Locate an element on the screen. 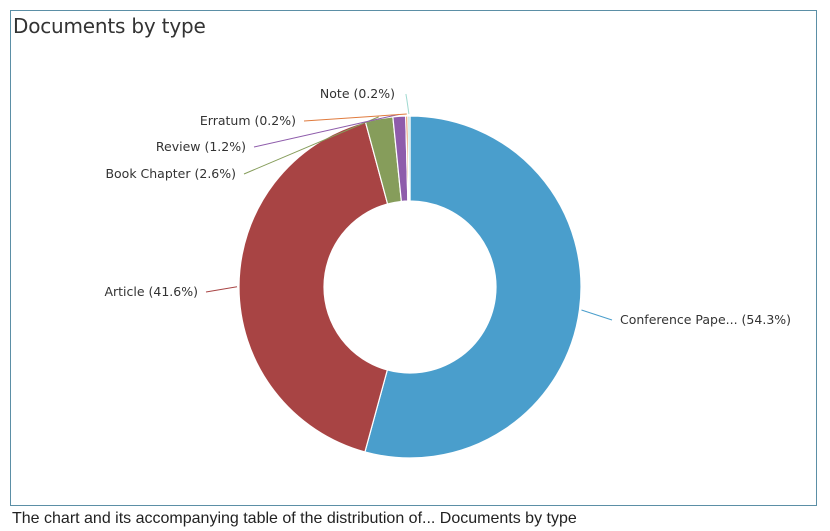  chart-title: Documents by type is located at coordinates (109, 26).